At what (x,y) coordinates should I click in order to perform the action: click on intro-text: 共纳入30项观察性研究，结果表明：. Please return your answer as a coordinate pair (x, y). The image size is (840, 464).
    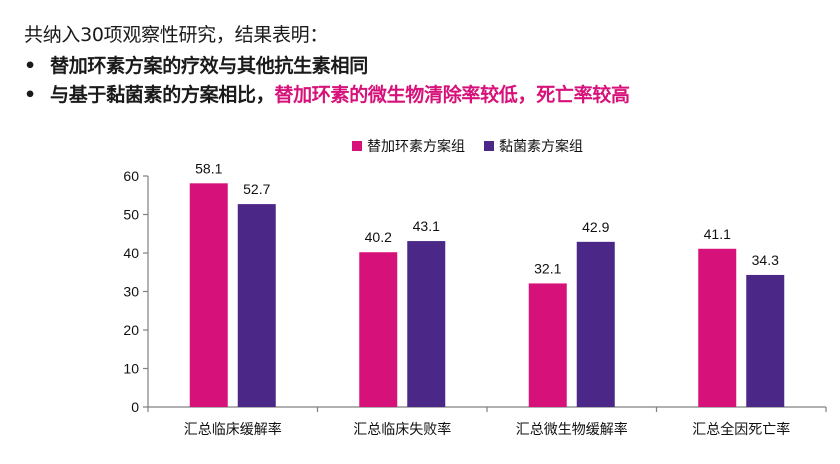
    Looking at the image, I should click on (176, 35).